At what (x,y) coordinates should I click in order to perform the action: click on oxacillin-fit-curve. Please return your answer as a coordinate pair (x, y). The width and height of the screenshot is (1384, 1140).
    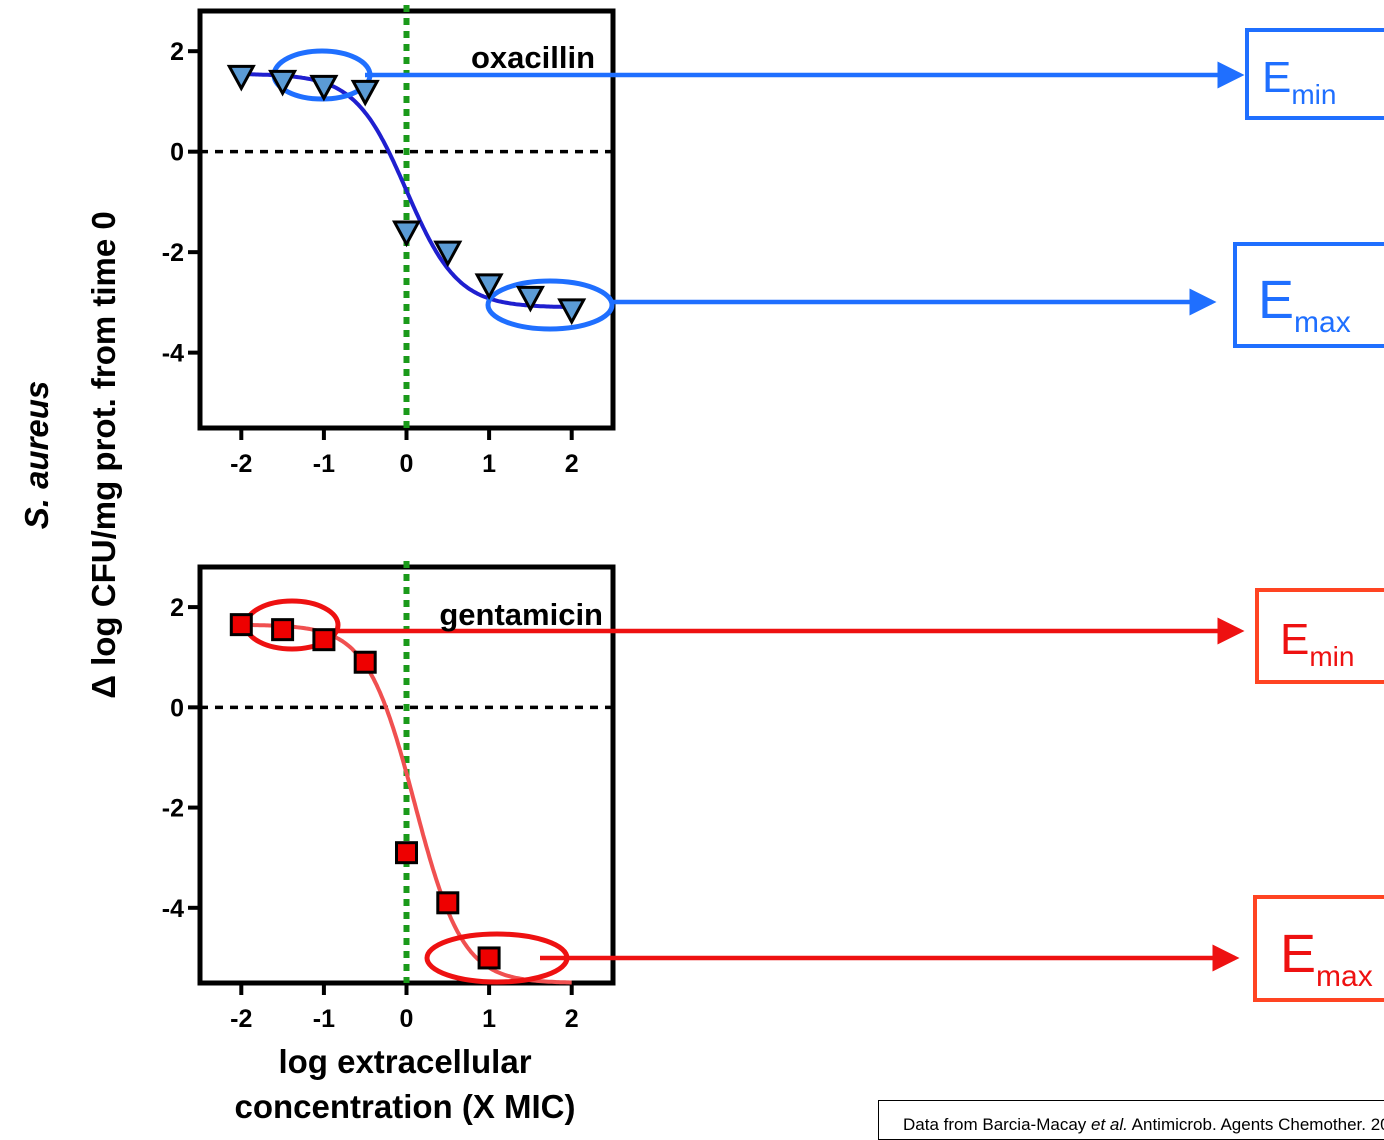
    Looking at the image, I should click on (406, 191).